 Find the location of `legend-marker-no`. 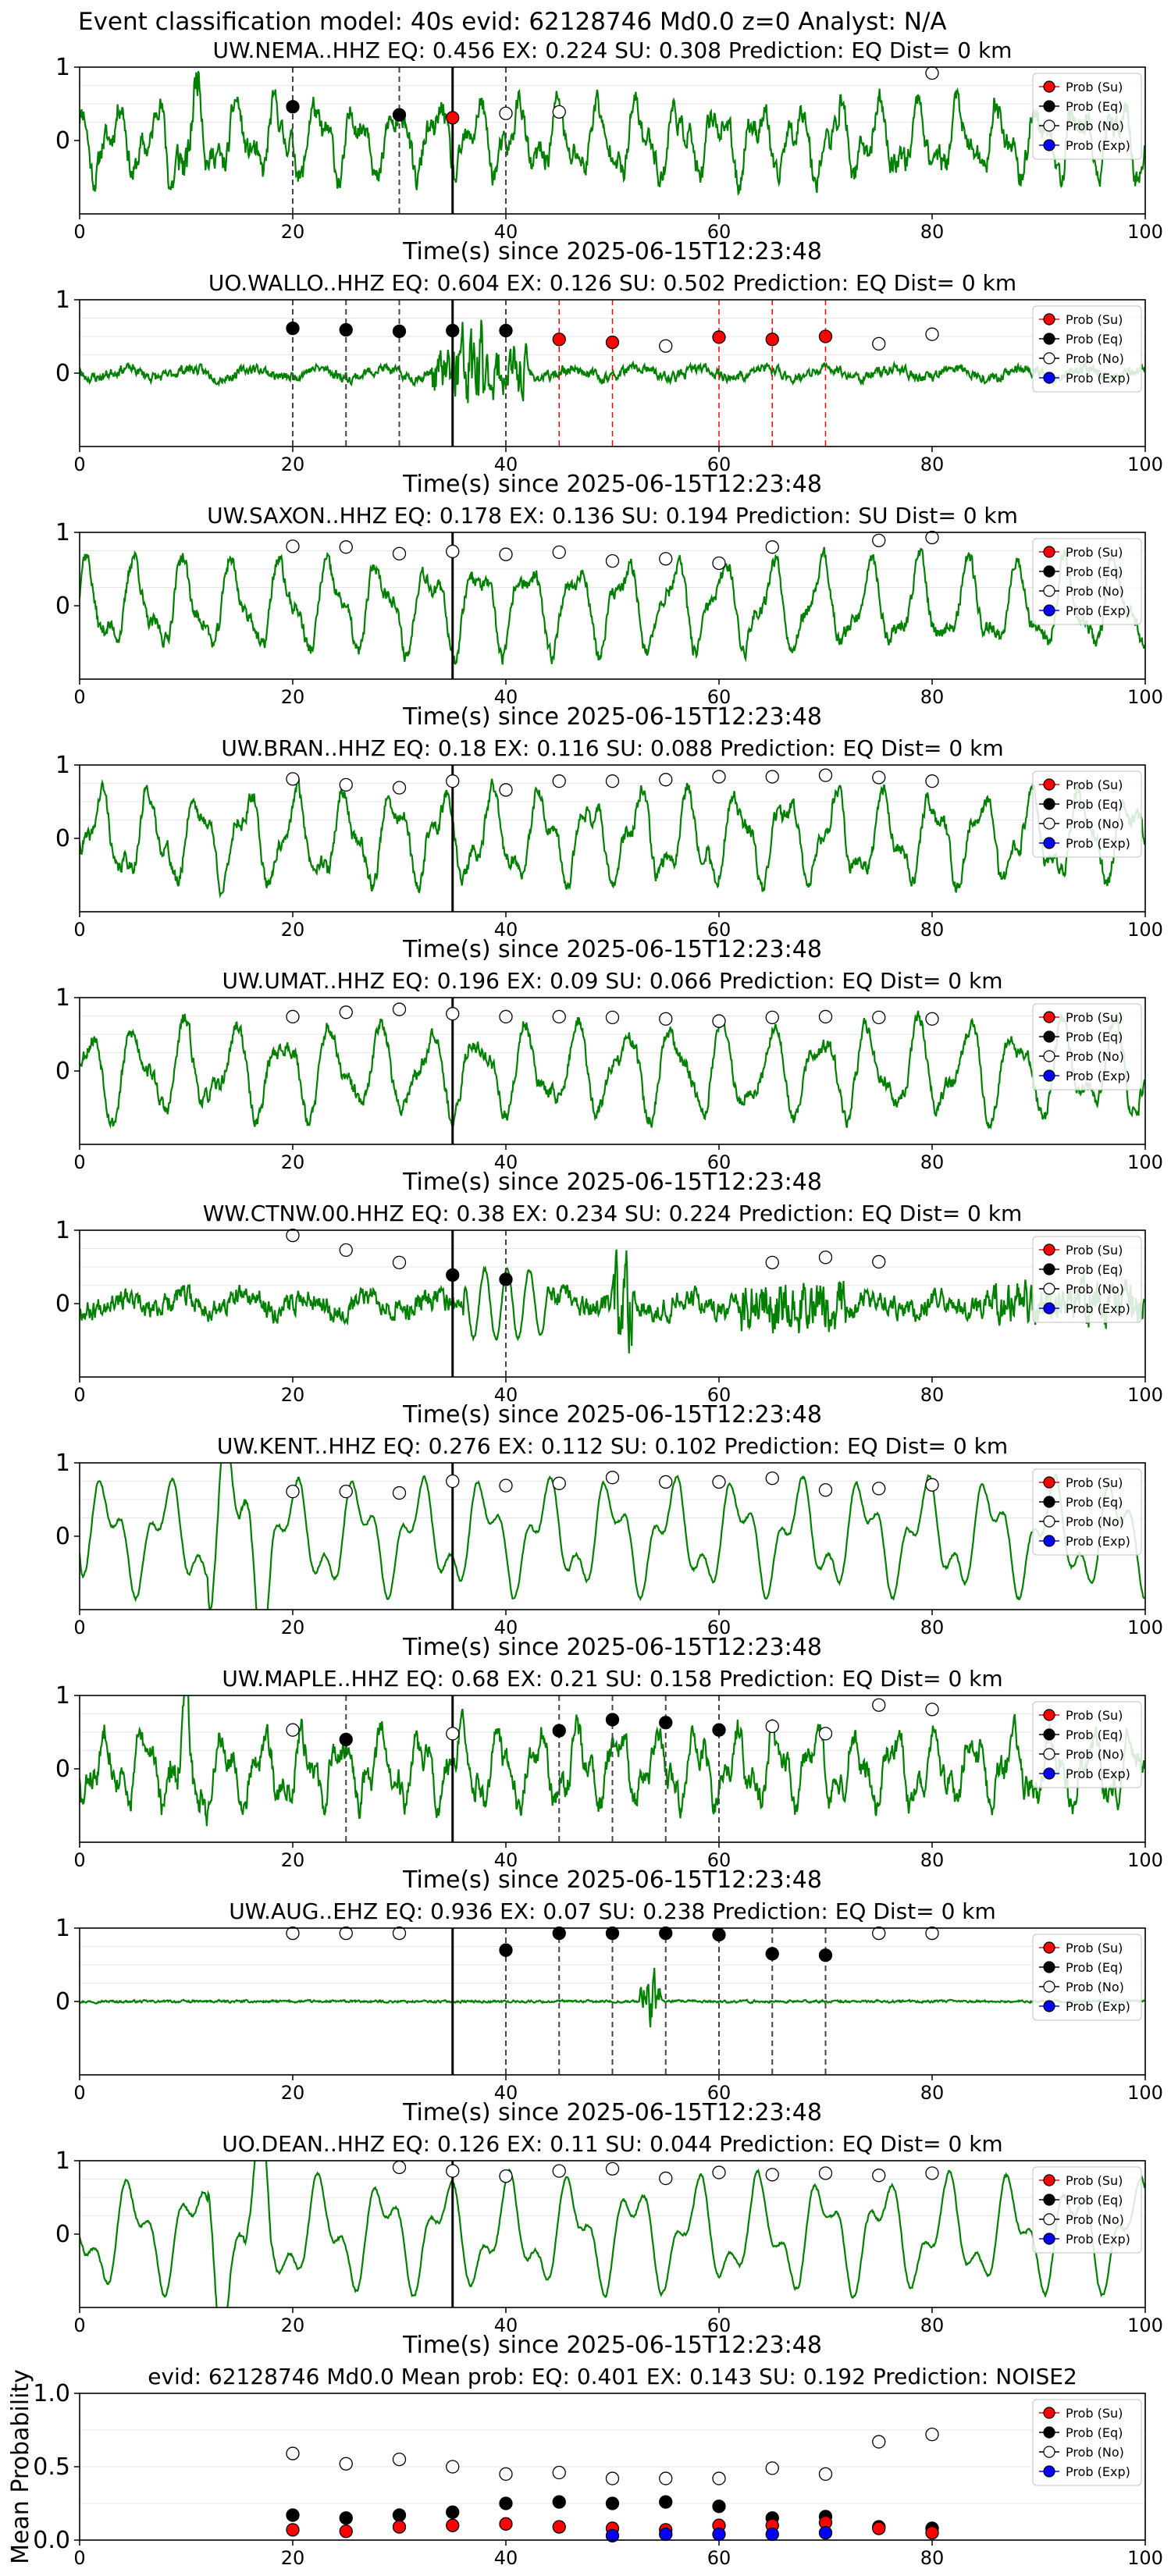

legend-marker-no is located at coordinates (1049, 1056).